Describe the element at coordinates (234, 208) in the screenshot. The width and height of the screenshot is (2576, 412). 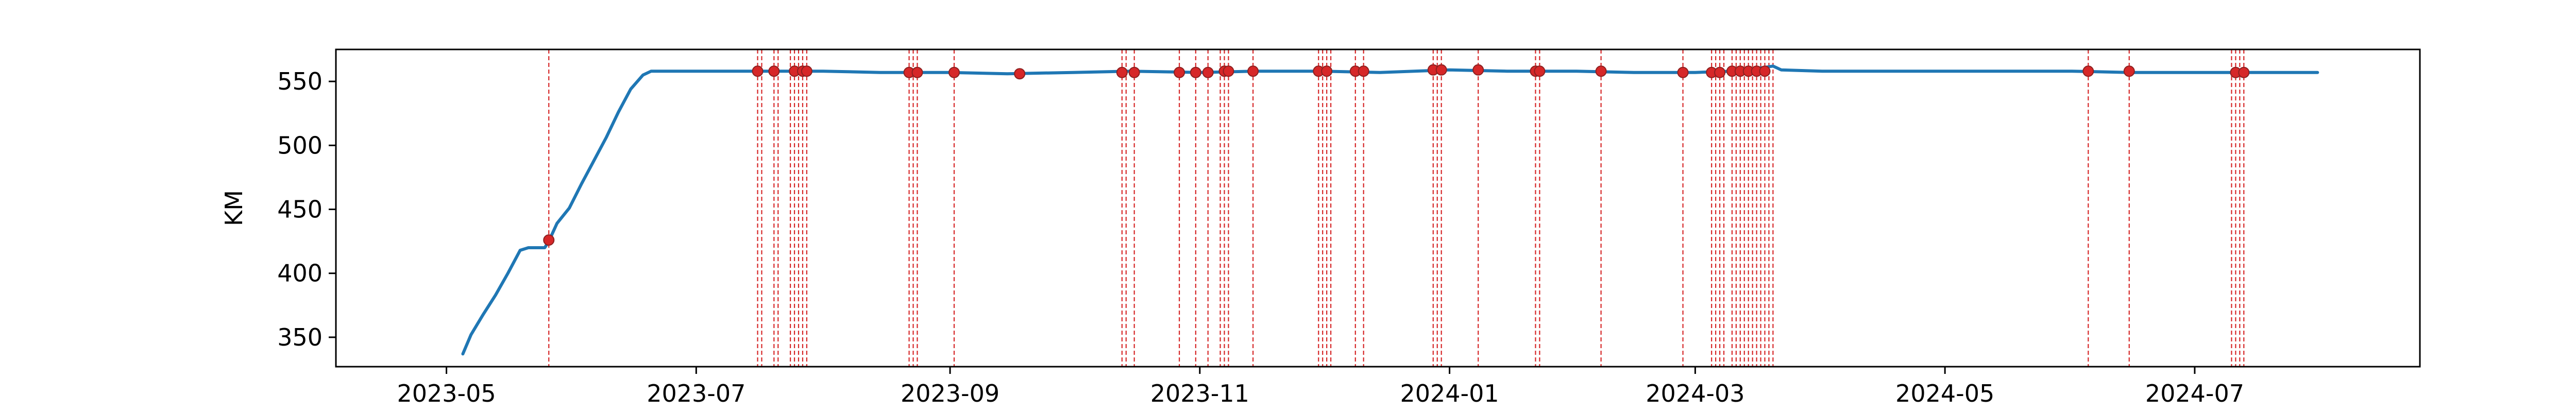
I see `y-axis-label: KM` at that location.